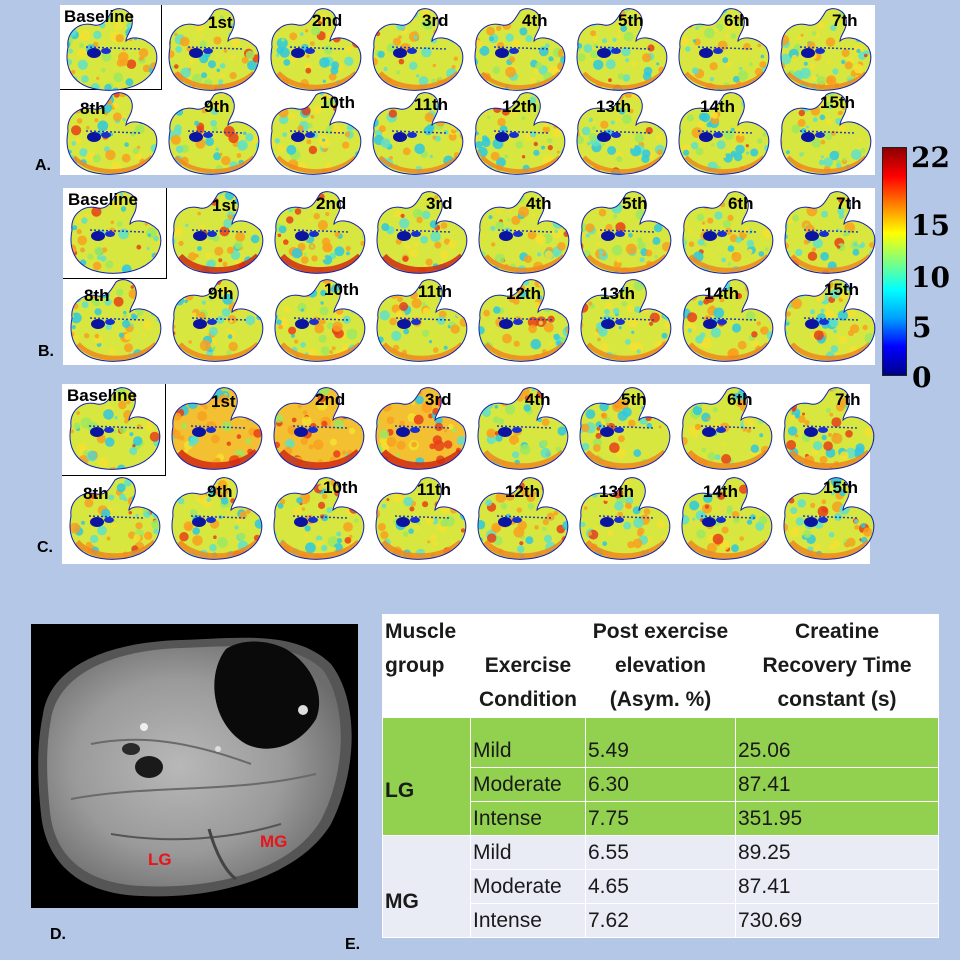  I want to click on cell-elevation: 7.75, so click(660, 818).